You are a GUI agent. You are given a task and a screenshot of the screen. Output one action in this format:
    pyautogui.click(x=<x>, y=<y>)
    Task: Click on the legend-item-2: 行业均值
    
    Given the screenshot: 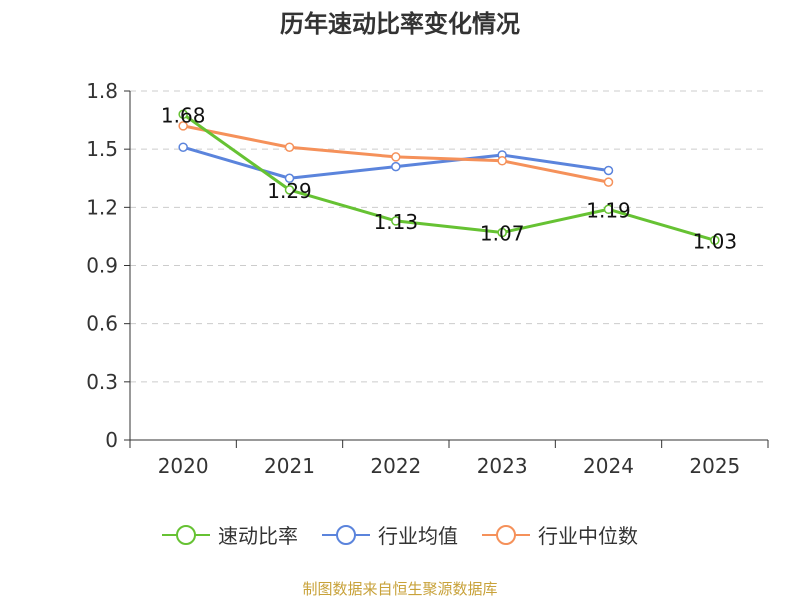 What is the action you would take?
    pyautogui.click(x=390, y=534)
    